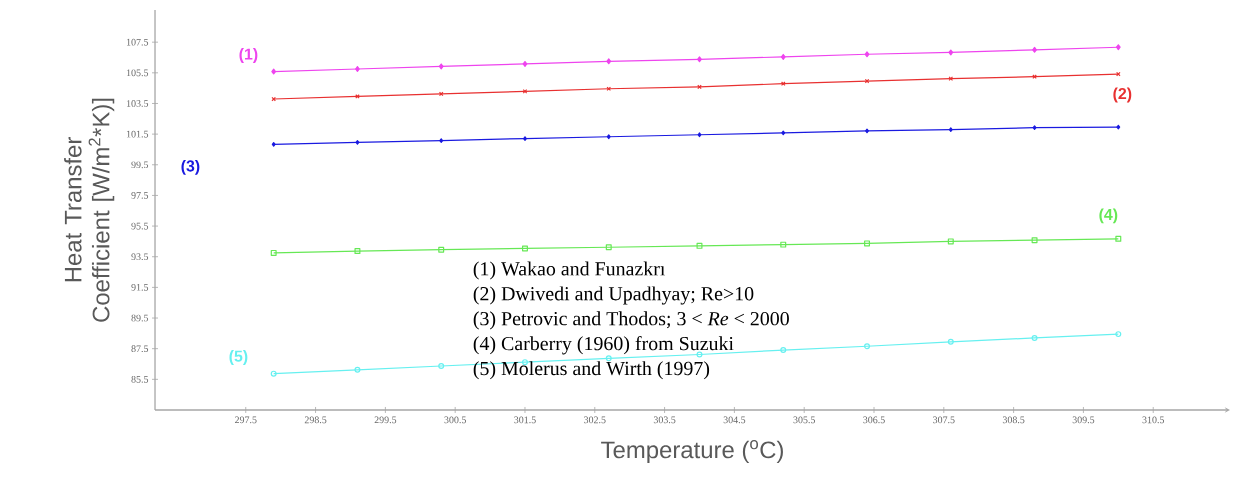 Image resolution: width=1241 pixels, height=489 pixels. Describe the element at coordinates (238, 357) in the screenshot. I see `series-label: (5)` at that location.